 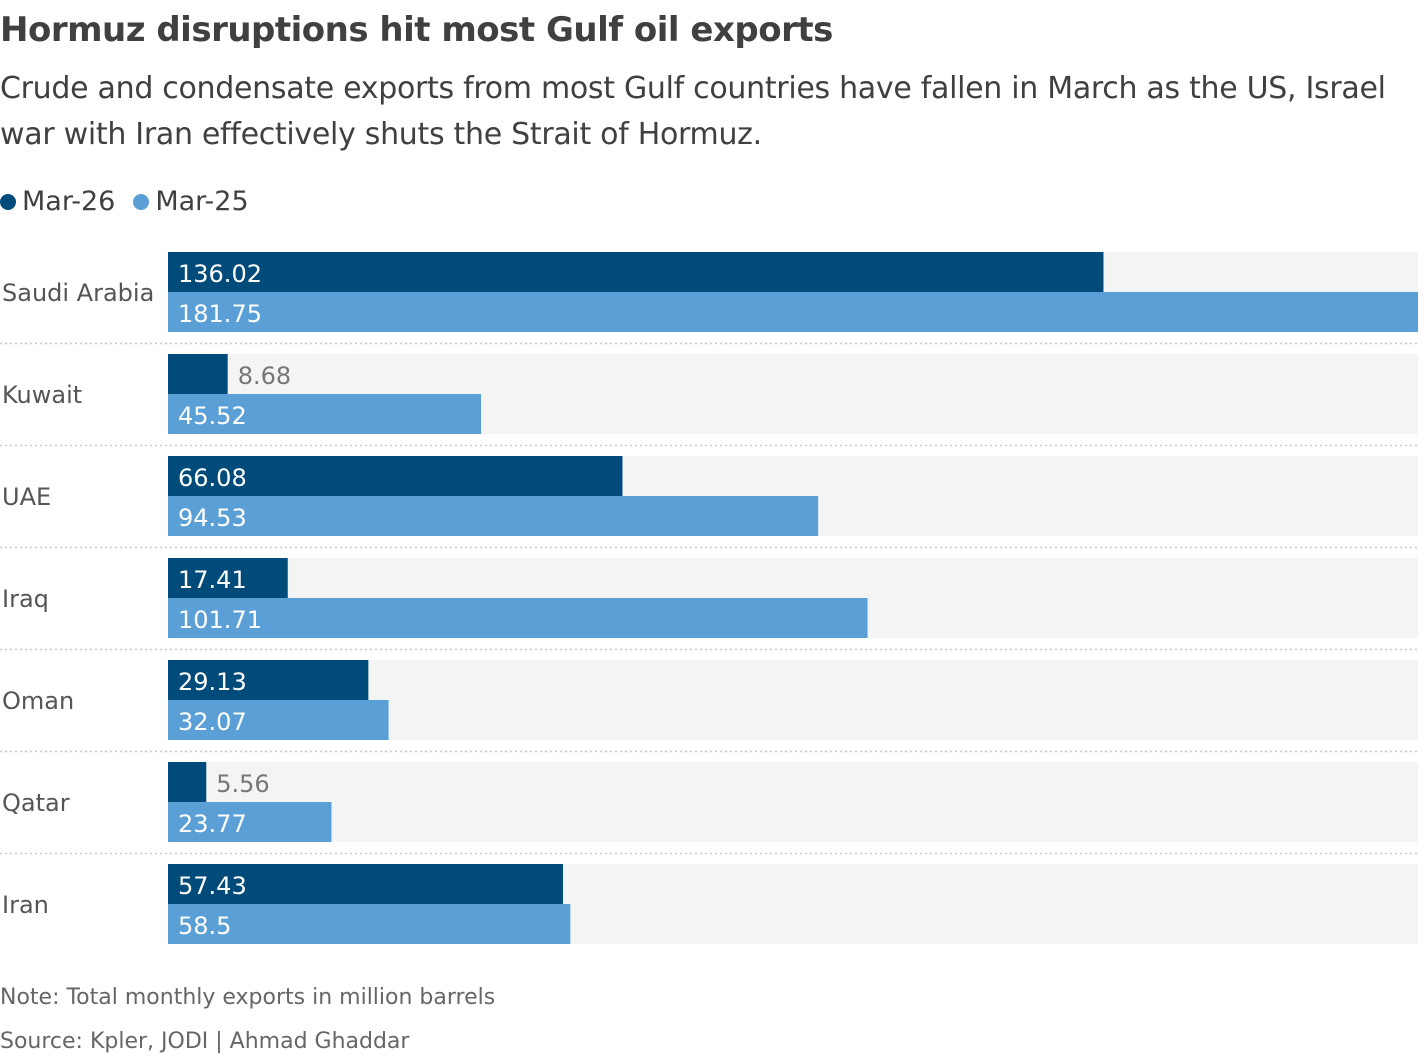 What do you see at coordinates (202, 201) in the screenshot?
I see `legend-label: Mar-25` at bounding box center [202, 201].